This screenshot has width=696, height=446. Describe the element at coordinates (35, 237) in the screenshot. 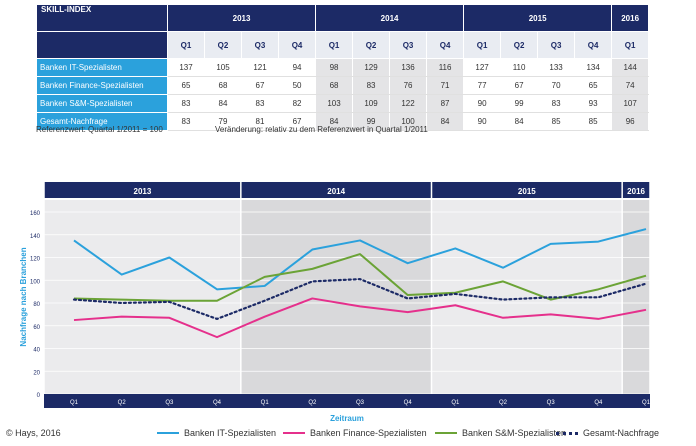

I see `y-tick-label: 140` at that location.